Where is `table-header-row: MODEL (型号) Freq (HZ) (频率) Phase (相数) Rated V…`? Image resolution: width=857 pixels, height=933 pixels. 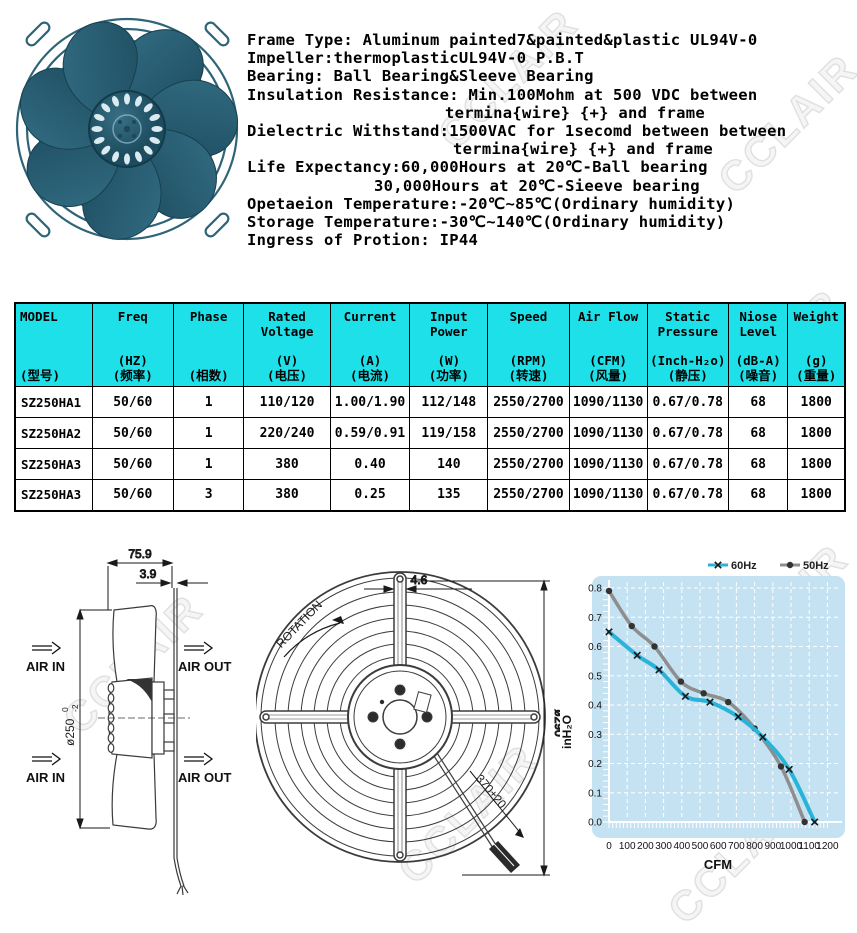
table-header-row: MODEL (型号) Freq (HZ) (频率) Phase (相数) Rated V… is located at coordinates (430, 344).